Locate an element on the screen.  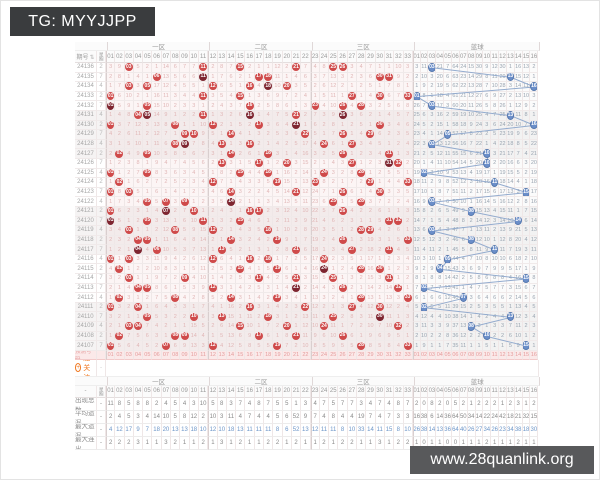
stats-value: 7 is located at coordinates (250, 417).